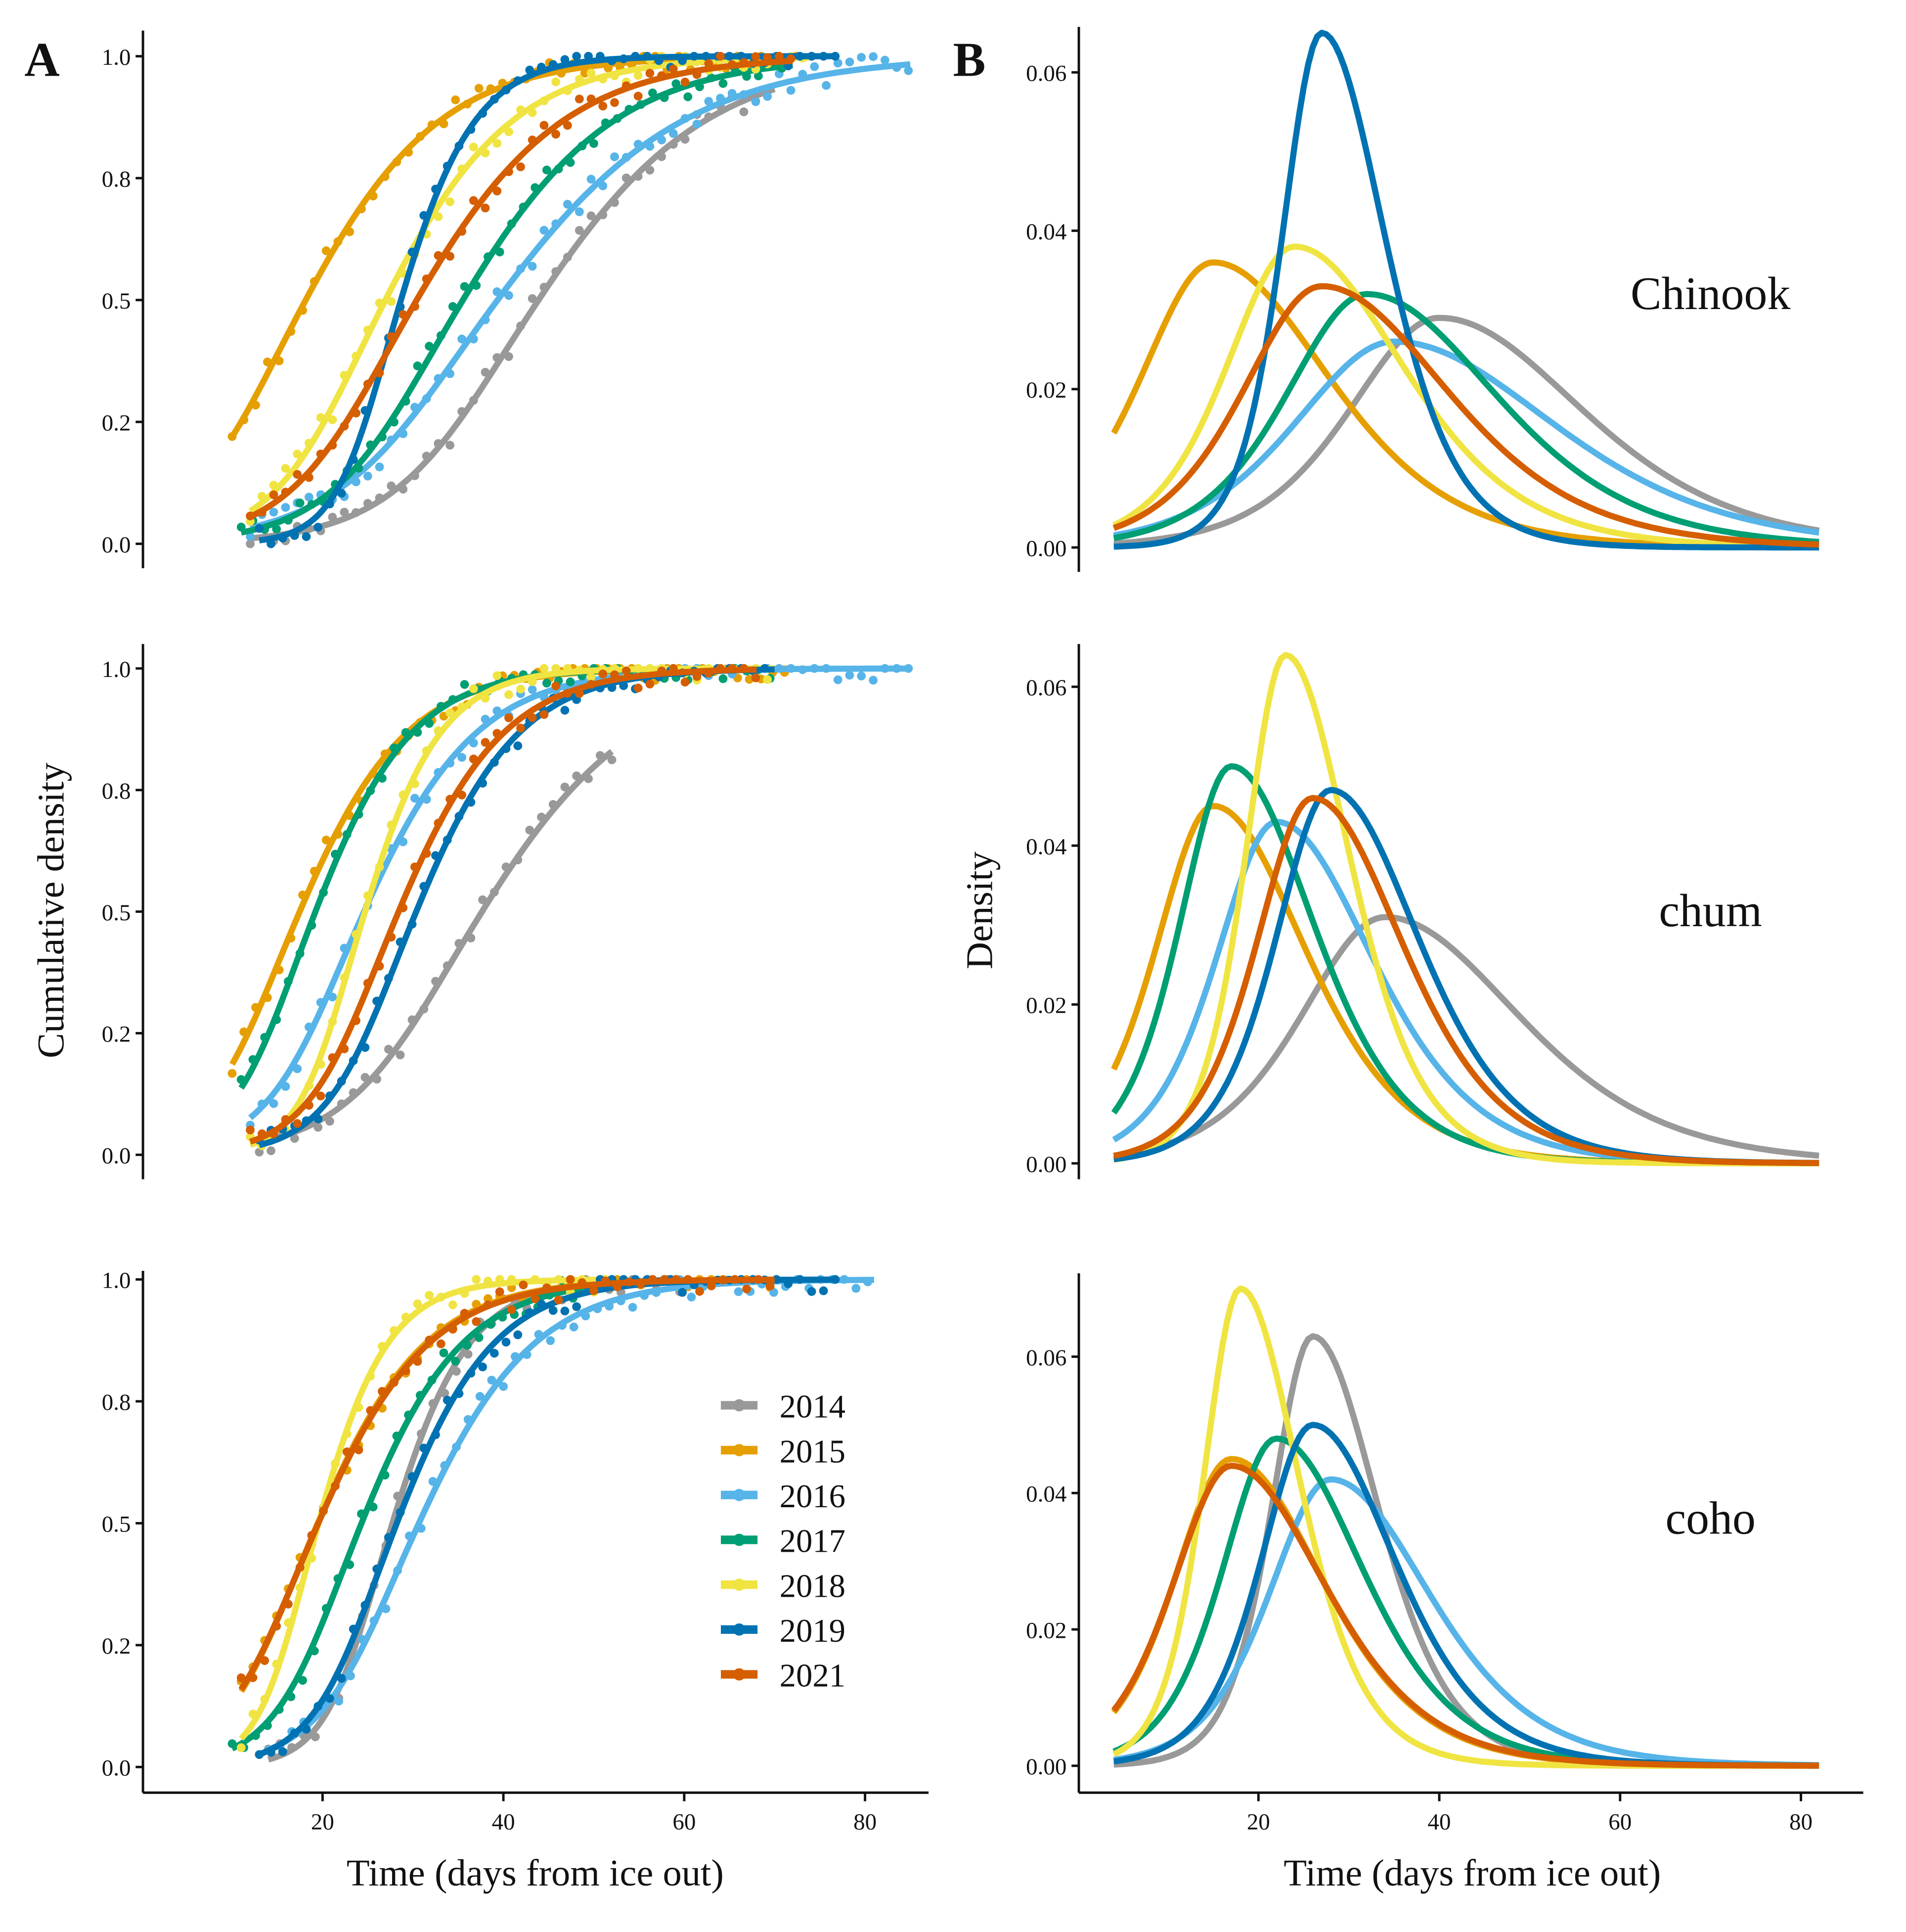 This screenshot has width=1906, height=1932. What do you see at coordinates (41, 60) in the screenshot?
I see `panel-letter-a: A` at bounding box center [41, 60].